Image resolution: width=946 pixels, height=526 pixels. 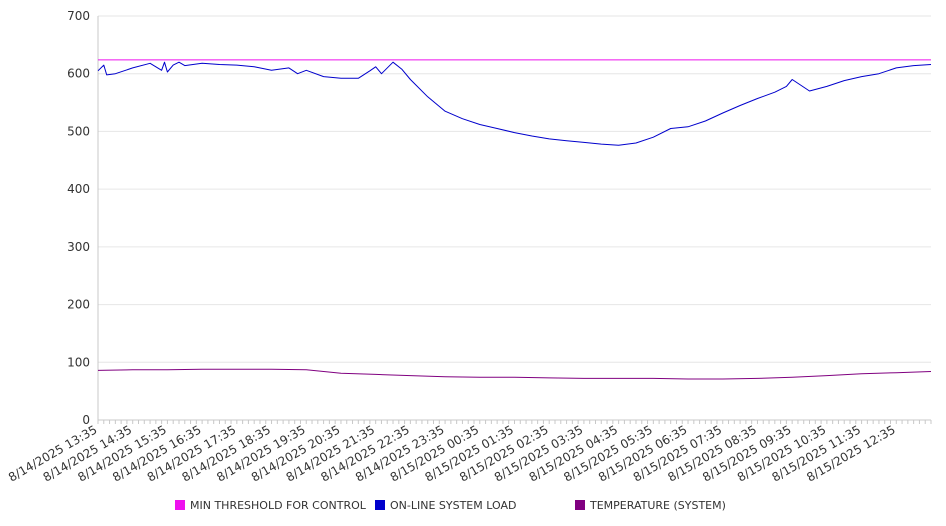 I want to click on y-tick-label: 200, so click(x=78, y=305).